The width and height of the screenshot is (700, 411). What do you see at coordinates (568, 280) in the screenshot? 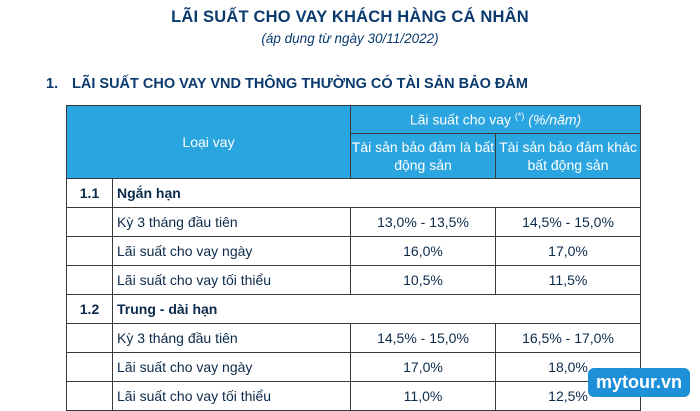
I see `rate-other: 11,5%` at bounding box center [568, 280].